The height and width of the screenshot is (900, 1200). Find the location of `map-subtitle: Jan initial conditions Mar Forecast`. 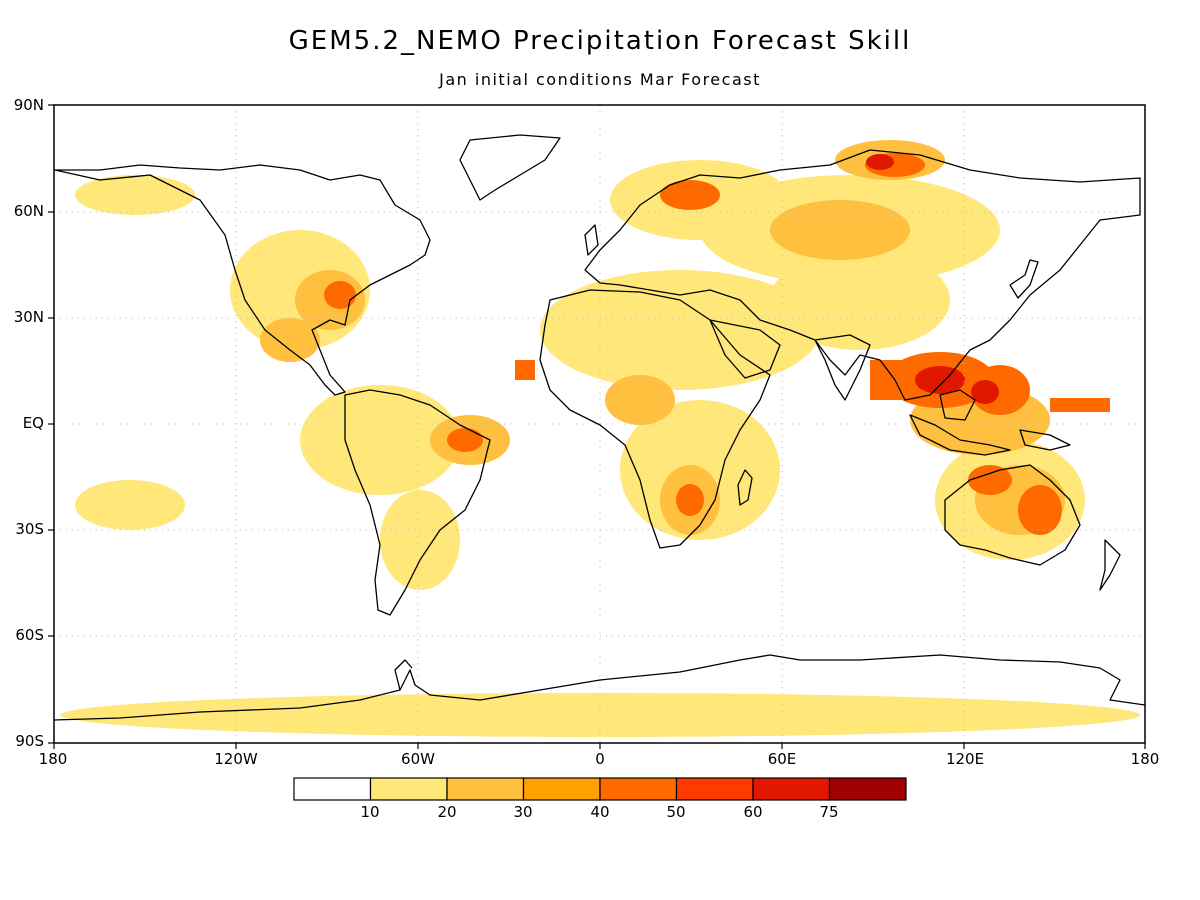

map-subtitle: Jan initial conditions Mar Forecast is located at coordinates (600, 79).